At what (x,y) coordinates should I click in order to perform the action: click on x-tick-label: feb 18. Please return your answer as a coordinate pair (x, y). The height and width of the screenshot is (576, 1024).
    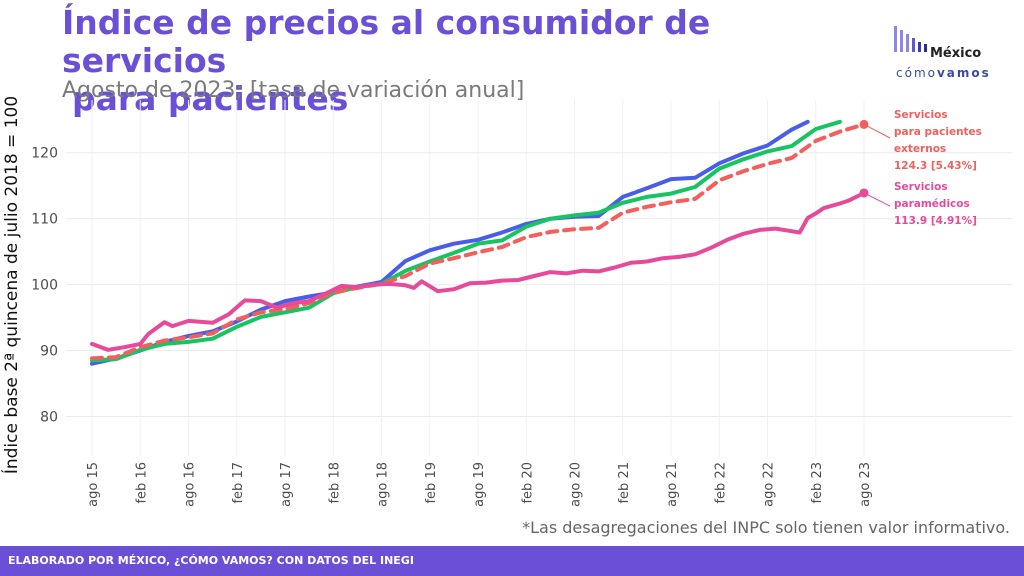
    Looking at the image, I should click on (334, 483).